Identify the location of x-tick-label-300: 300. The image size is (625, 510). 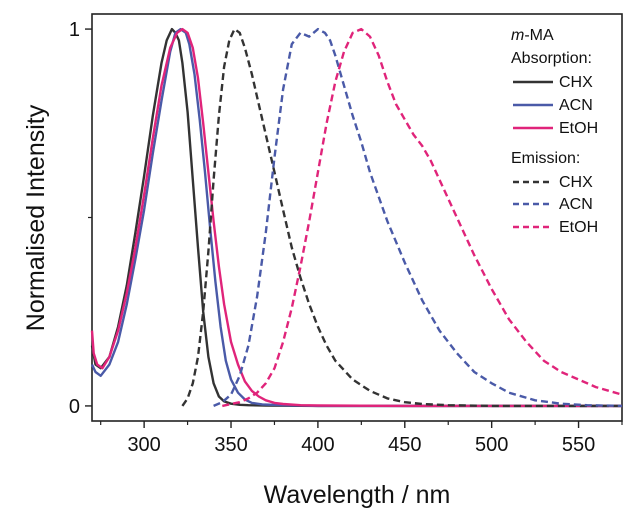
(143, 445).